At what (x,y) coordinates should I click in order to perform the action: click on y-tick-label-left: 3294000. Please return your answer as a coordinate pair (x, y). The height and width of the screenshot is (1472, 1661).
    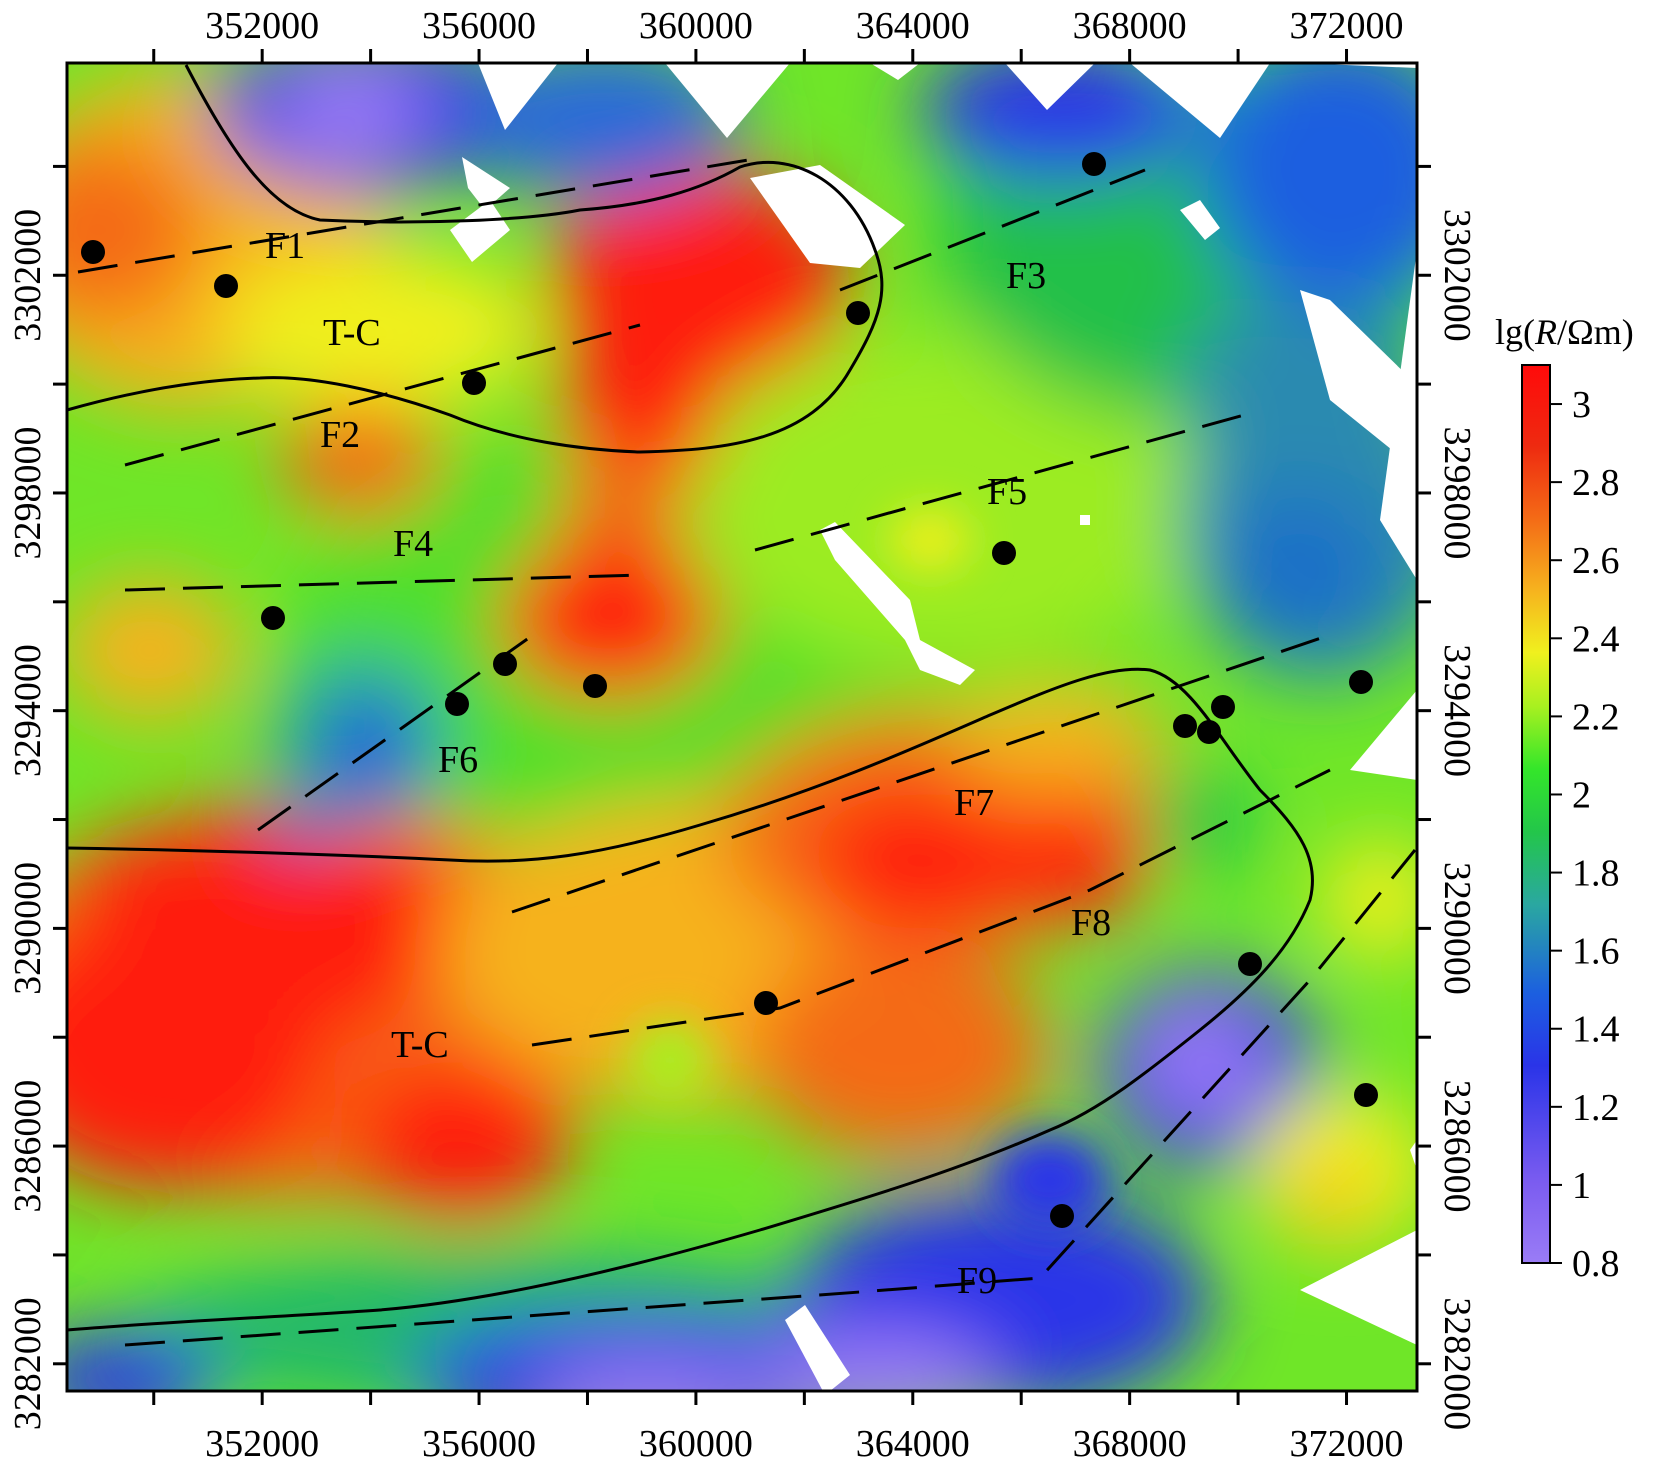
    Looking at the image, I should click on (28, 710).